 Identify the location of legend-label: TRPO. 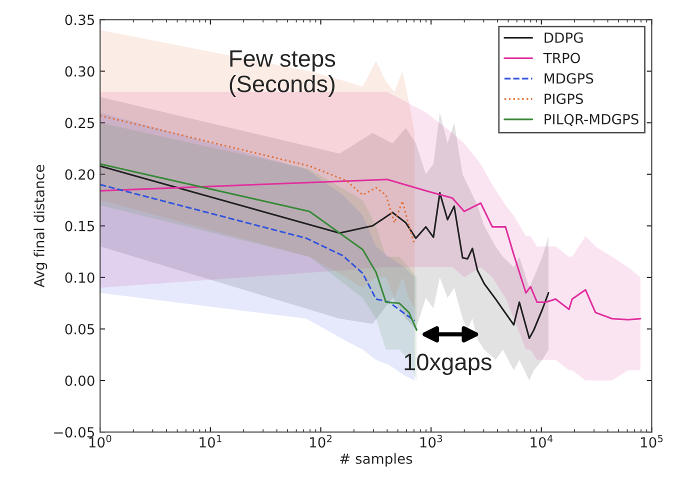
(561, 58).